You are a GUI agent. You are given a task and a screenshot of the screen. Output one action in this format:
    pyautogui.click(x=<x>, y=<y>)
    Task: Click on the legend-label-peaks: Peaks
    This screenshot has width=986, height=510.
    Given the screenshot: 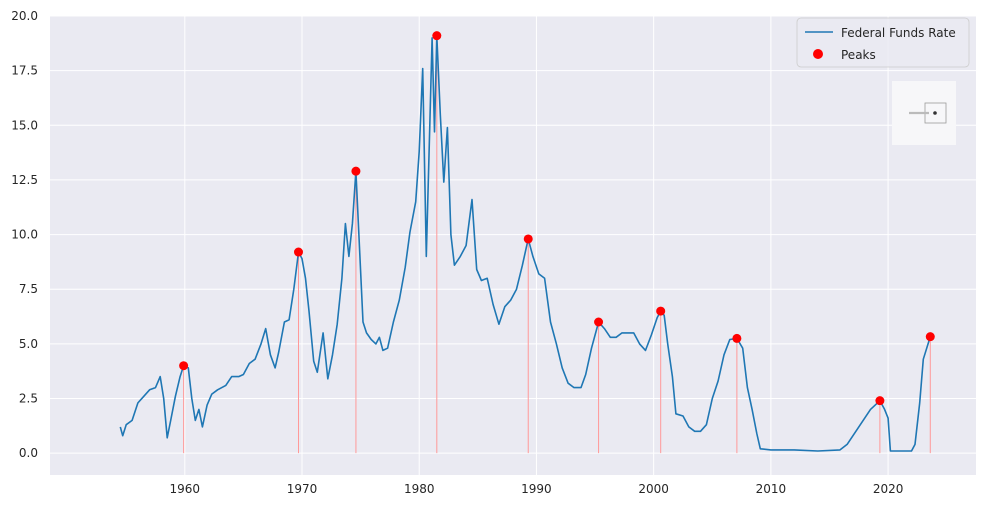 What is the action you would take?
    pyautogui.click(x=858, y=55)
    